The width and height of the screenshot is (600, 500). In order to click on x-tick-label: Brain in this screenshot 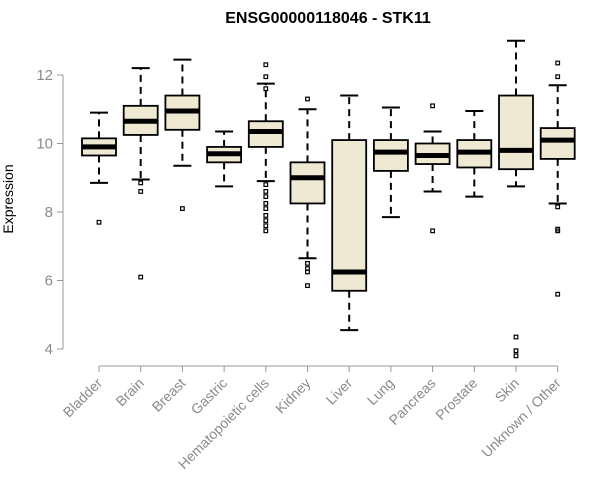, I will do `click(129, 392)`.